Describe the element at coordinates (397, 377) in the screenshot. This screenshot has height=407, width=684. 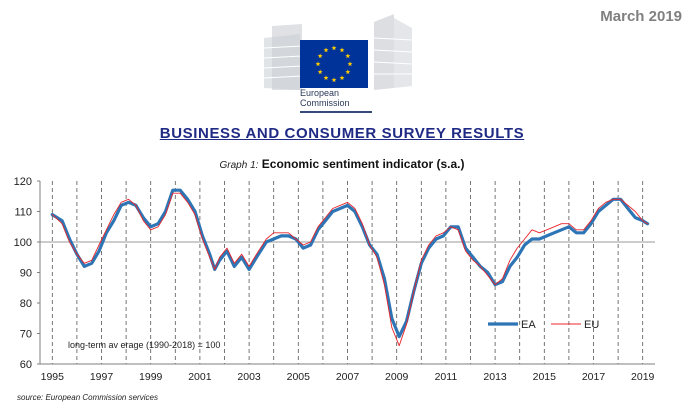
I see `x-tick-label: 2009` at that location.